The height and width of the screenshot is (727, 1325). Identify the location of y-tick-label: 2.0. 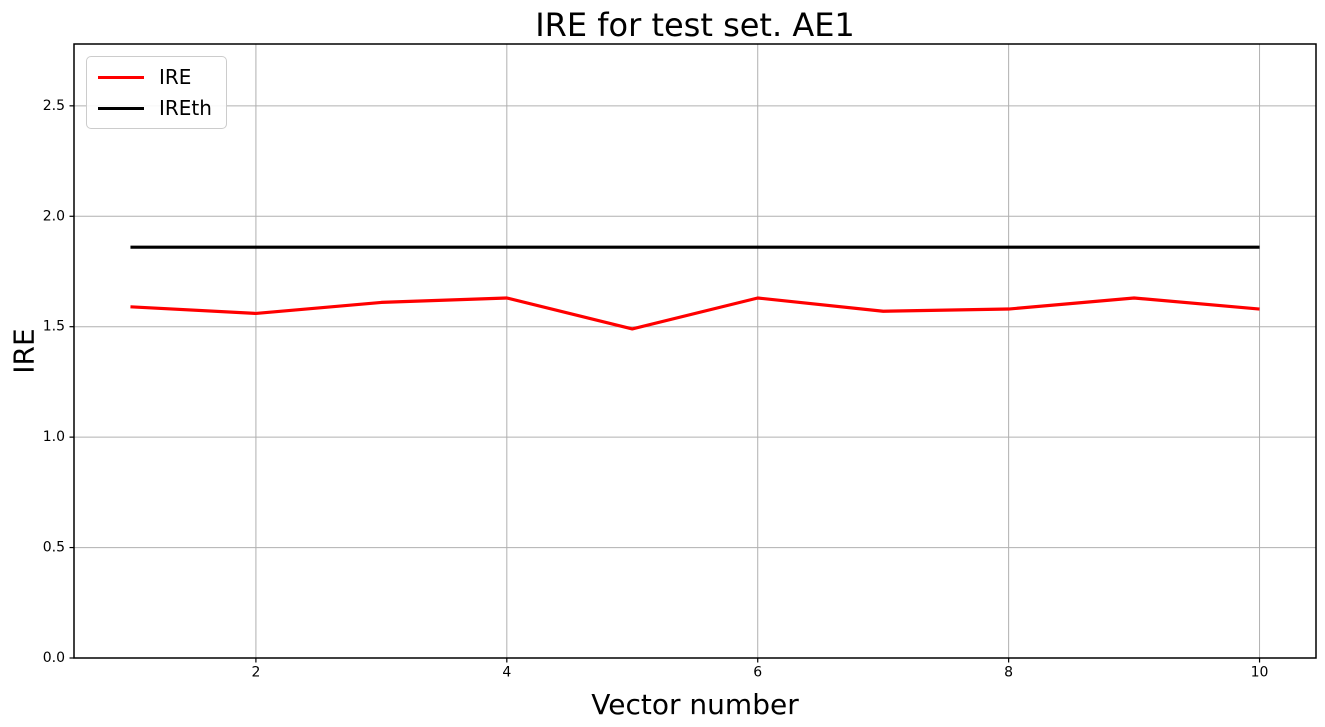
(54, 216).